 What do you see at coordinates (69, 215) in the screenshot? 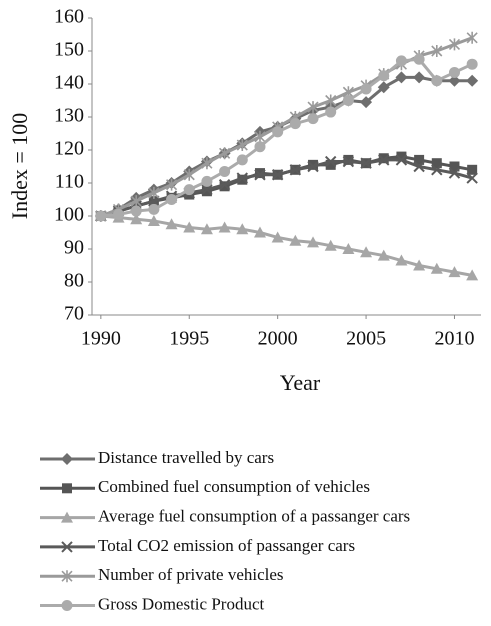
I see `y-tick-label: 100` at bounding box center [69, 215].